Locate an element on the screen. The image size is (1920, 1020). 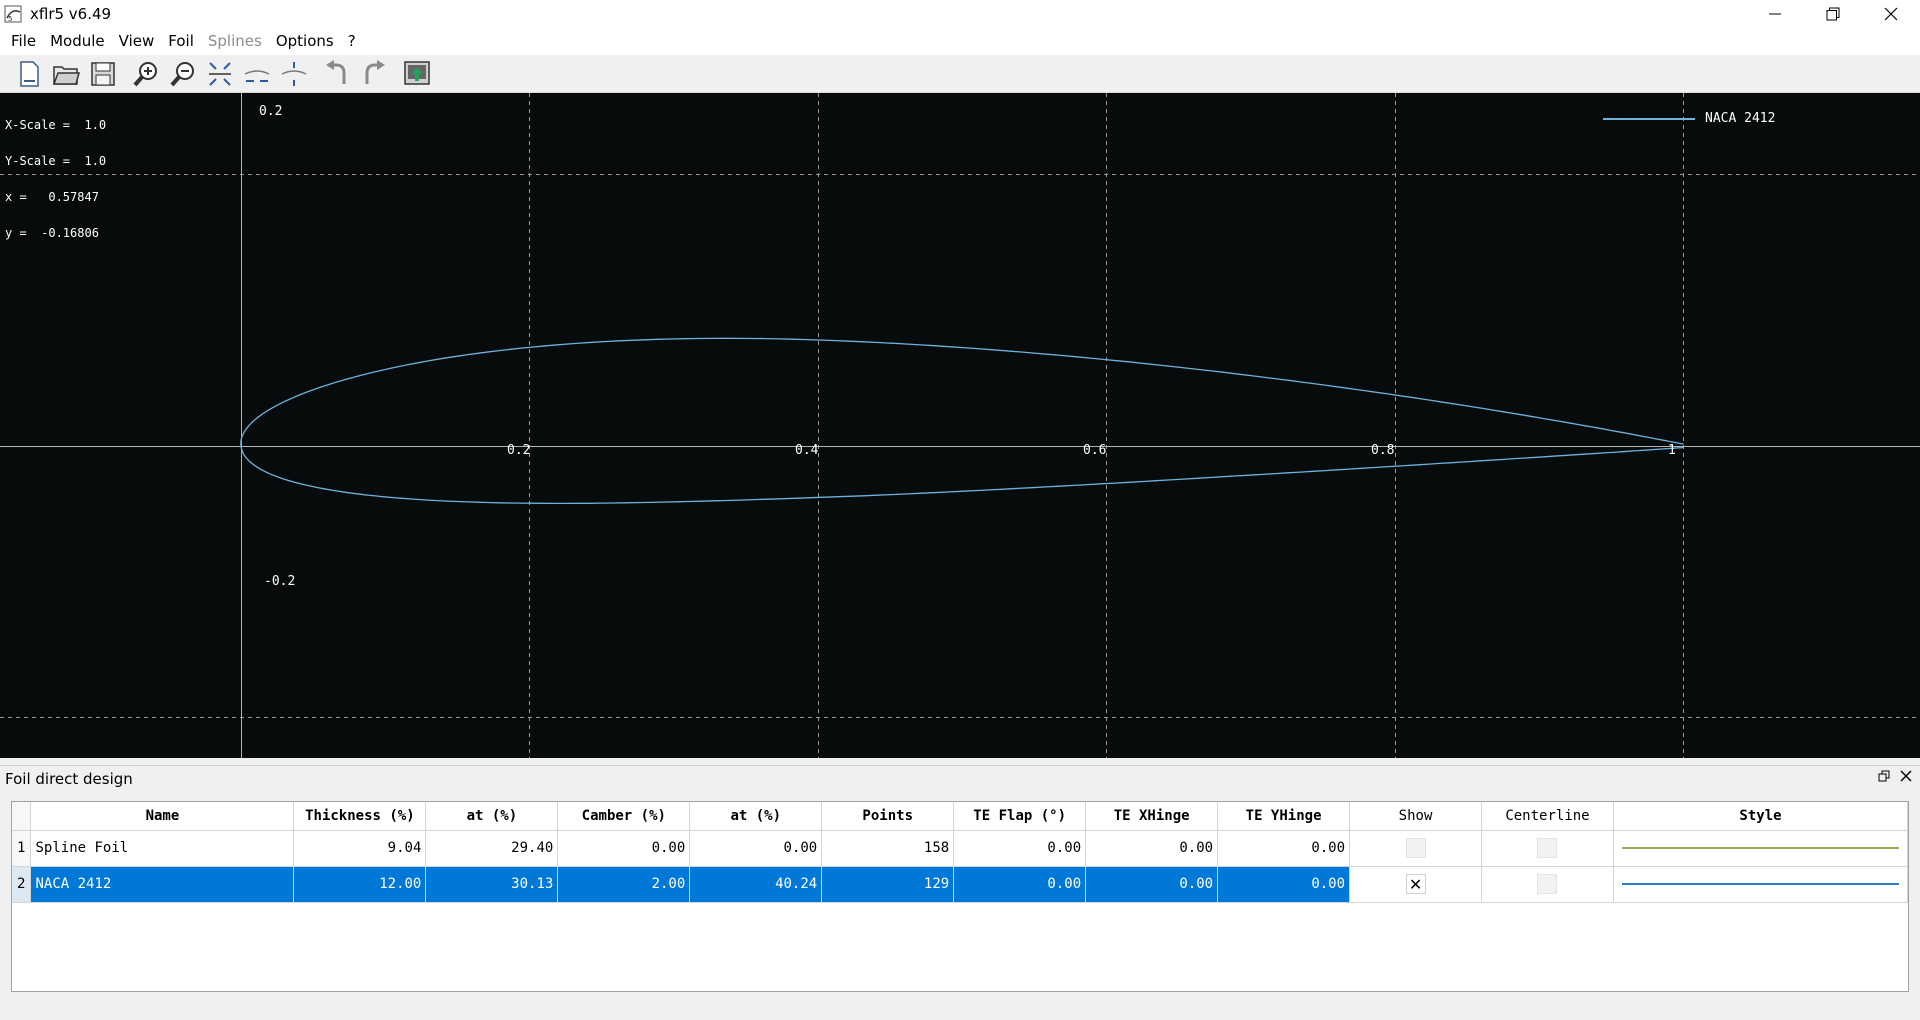
zoom-in-button is located at coordinates (146, 74).